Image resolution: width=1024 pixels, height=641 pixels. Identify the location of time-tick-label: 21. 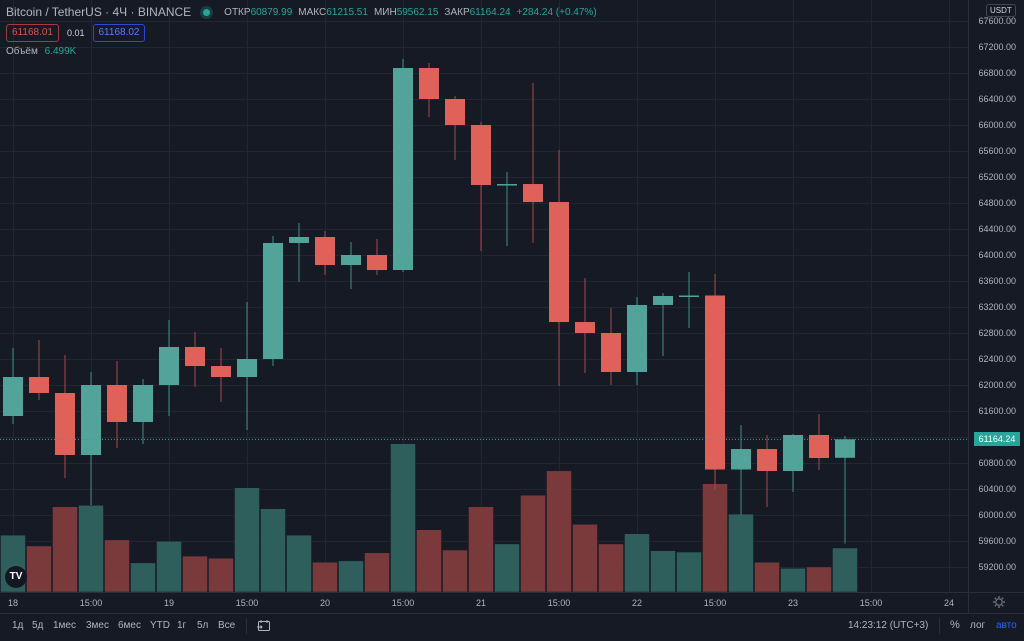
(481, 603).